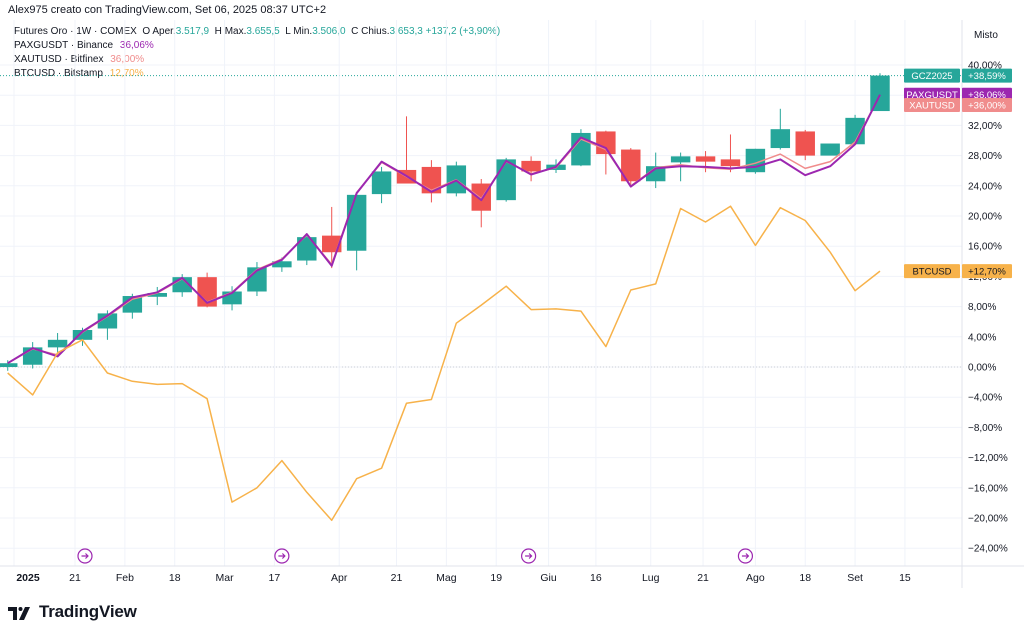 The height and width of the screenshot is (635, 1024). I want to click on low-text: Min., so click(303, 31).